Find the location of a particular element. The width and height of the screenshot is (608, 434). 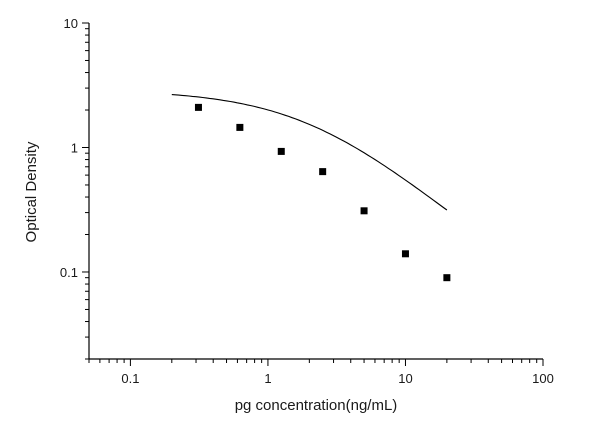

y-axis-label: Optical Density is located at coordinates (31, 191).